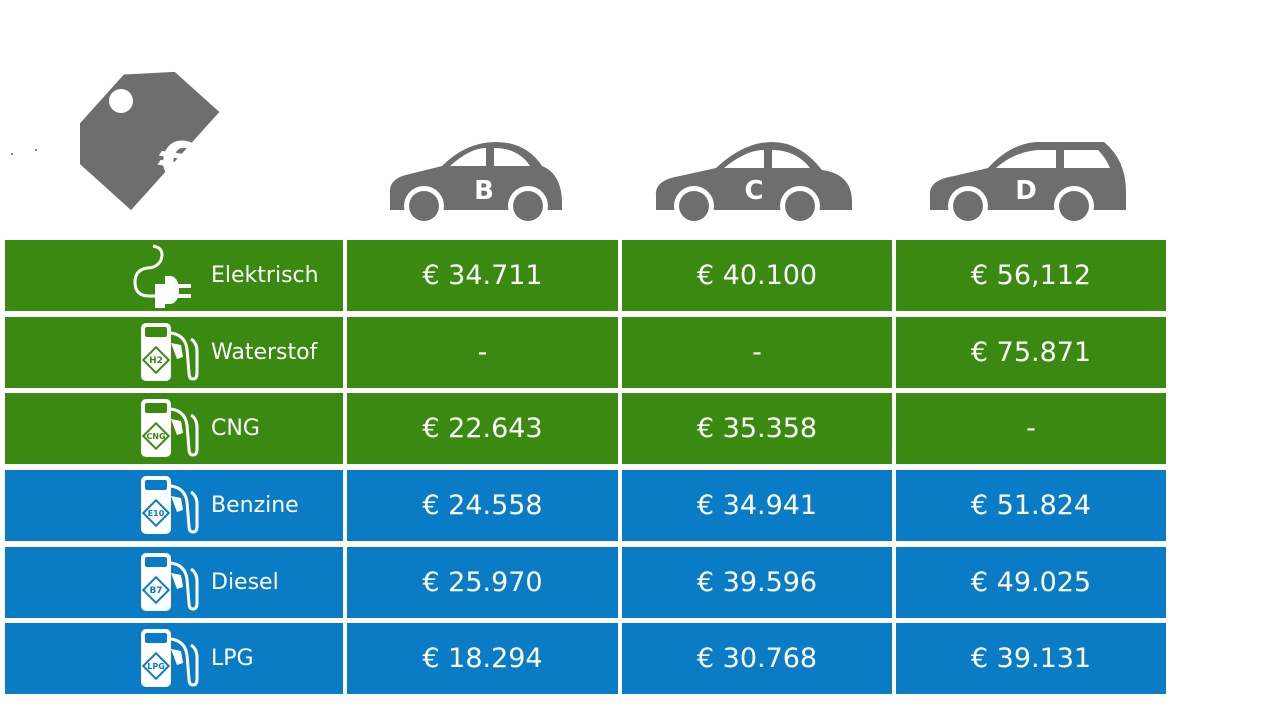 The width and height of the screenshot is (1280, 720). Describe the element at coordinates (757, 428) in the screenshot. I see `price-cell: € 35.358` at that location.